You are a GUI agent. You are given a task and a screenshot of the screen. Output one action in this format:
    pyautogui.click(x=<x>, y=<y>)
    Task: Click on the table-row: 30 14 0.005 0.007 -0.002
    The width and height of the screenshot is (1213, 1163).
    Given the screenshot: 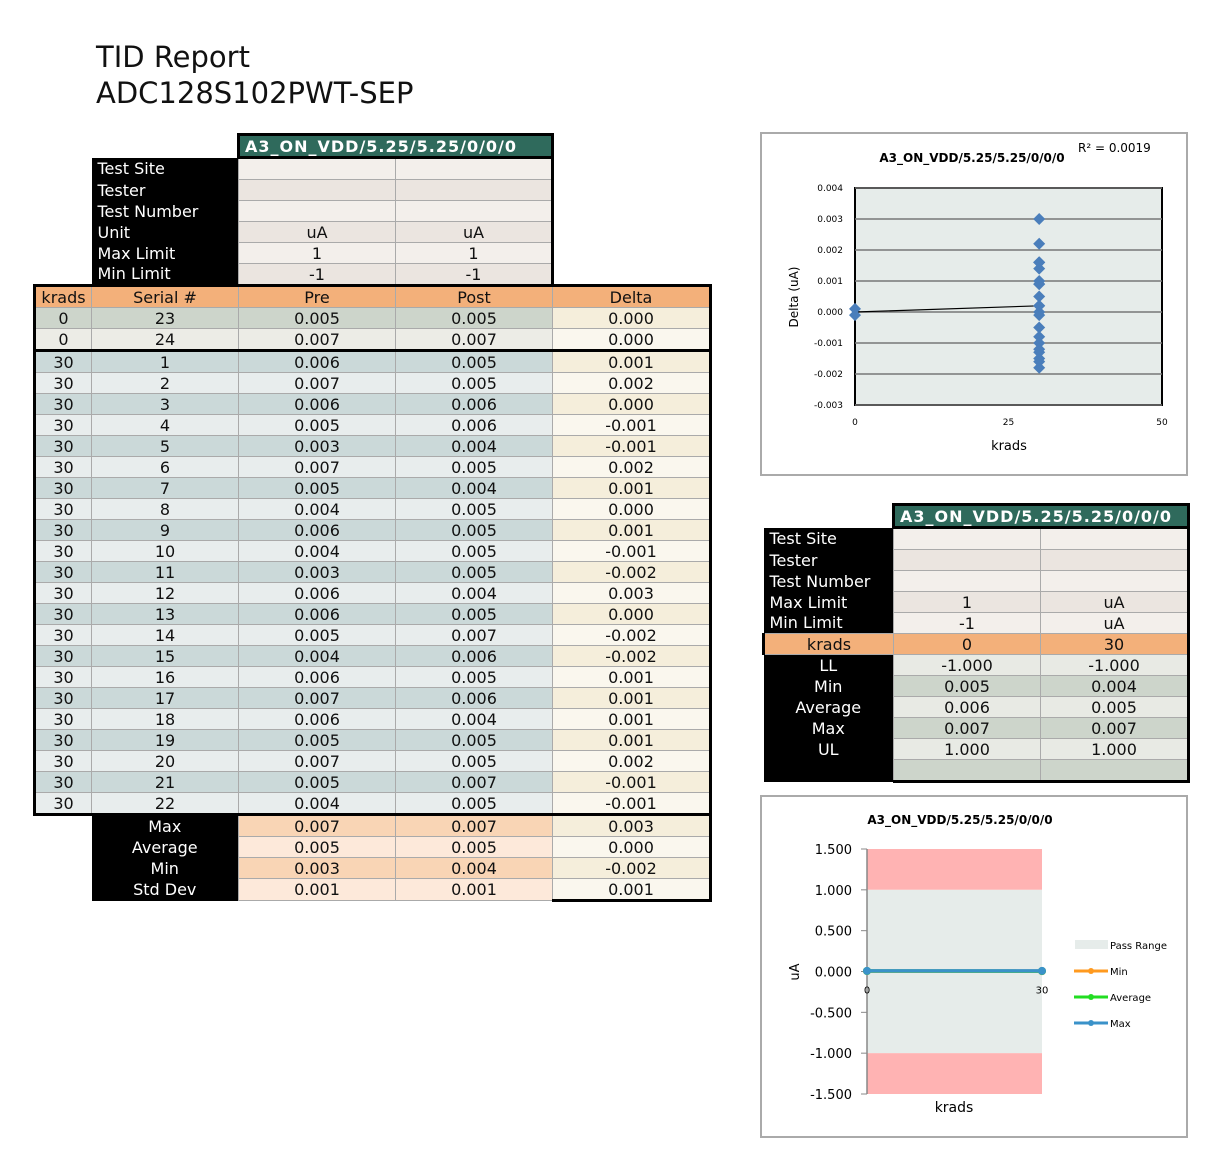 What is the action you would take?
    pyautogui.click(x=372, y=635)
    